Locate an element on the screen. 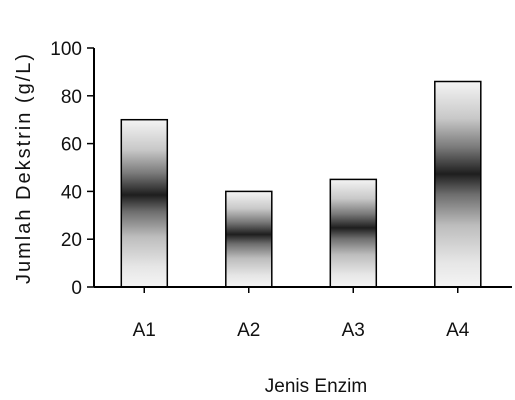 The height and width of the screenshot is (400, 515). x-axis-title: Jenis Enzim is located at coordinates (316, 386).